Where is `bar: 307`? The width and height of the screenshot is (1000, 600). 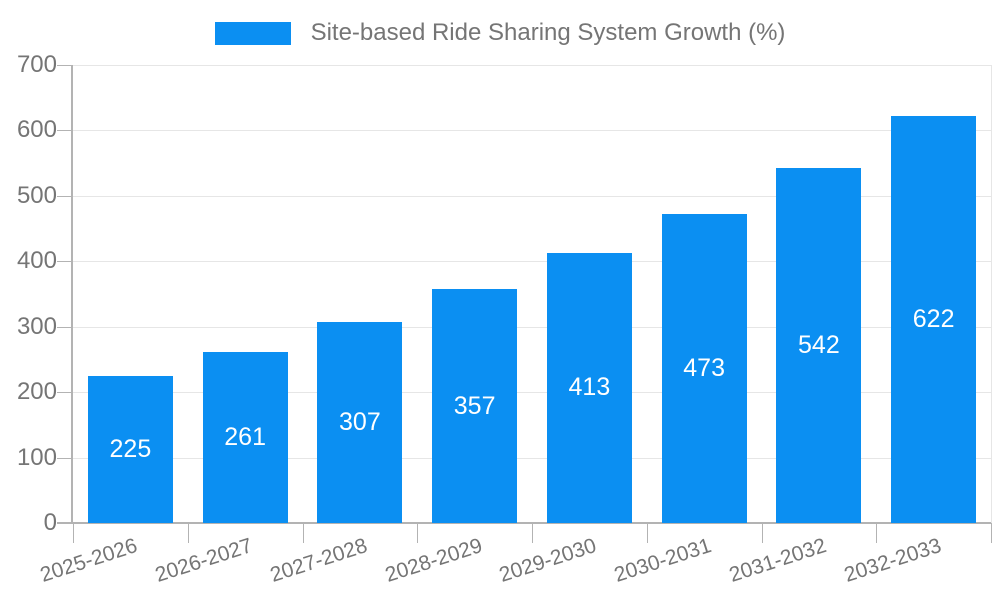
bar: 307 is located at coordinates (360, 422).